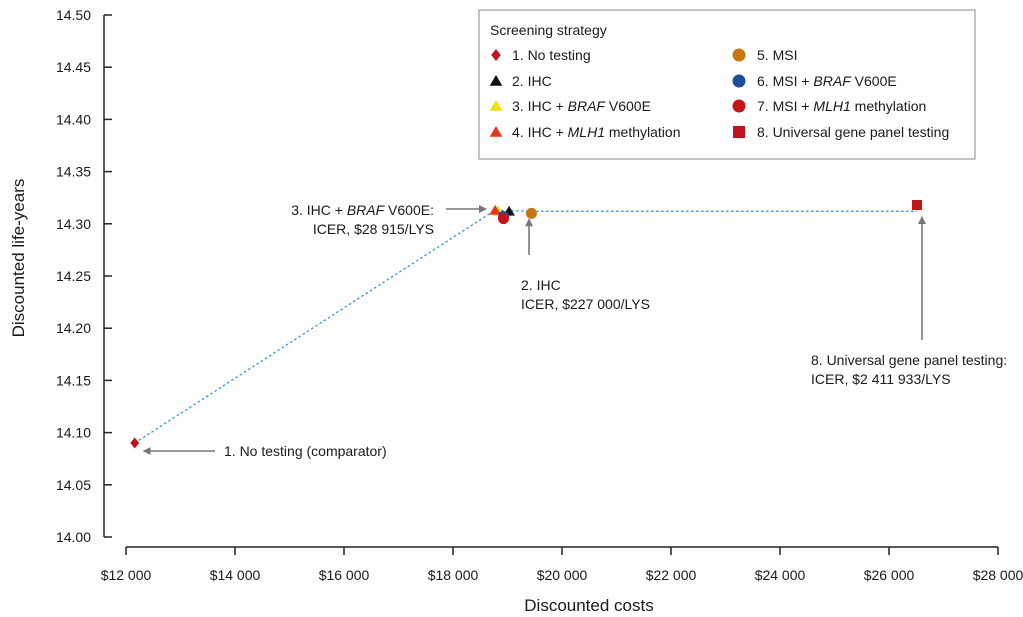 Image resolution: width=1023 pixels, height=617 pixels. I want to click on annotation-gene-panel-line: 8. Universal gene panel testing:, so click(909, 360).